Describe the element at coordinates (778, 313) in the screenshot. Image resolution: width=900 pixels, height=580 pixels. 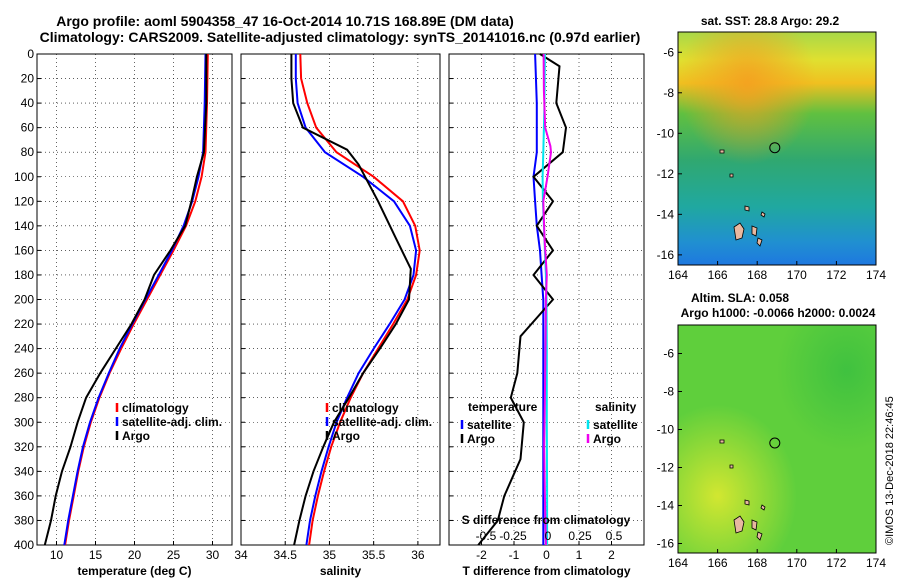
I see `sla-map-title-line2: Argo h1000: -0.0066 h2000: 0.0024` at that location.